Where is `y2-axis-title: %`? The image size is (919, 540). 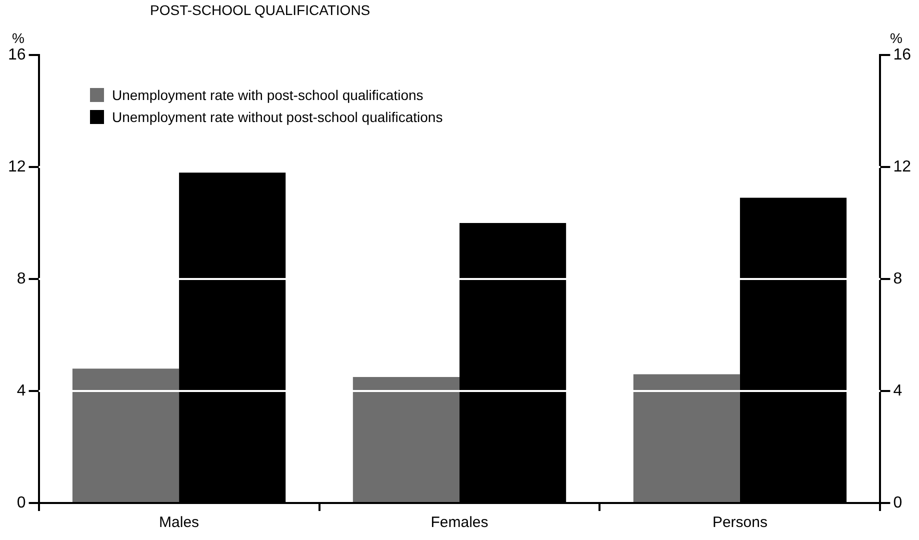 y2-axis-title: % is located at coordinates (896, 38).